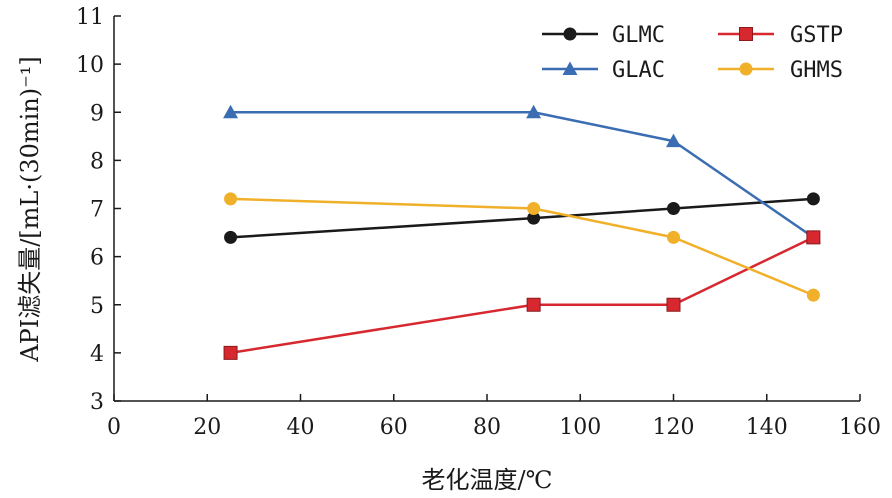 The height and width of the screenshot is (498, 892). I want to click on y-tick-label: 8, so click(97, 161).